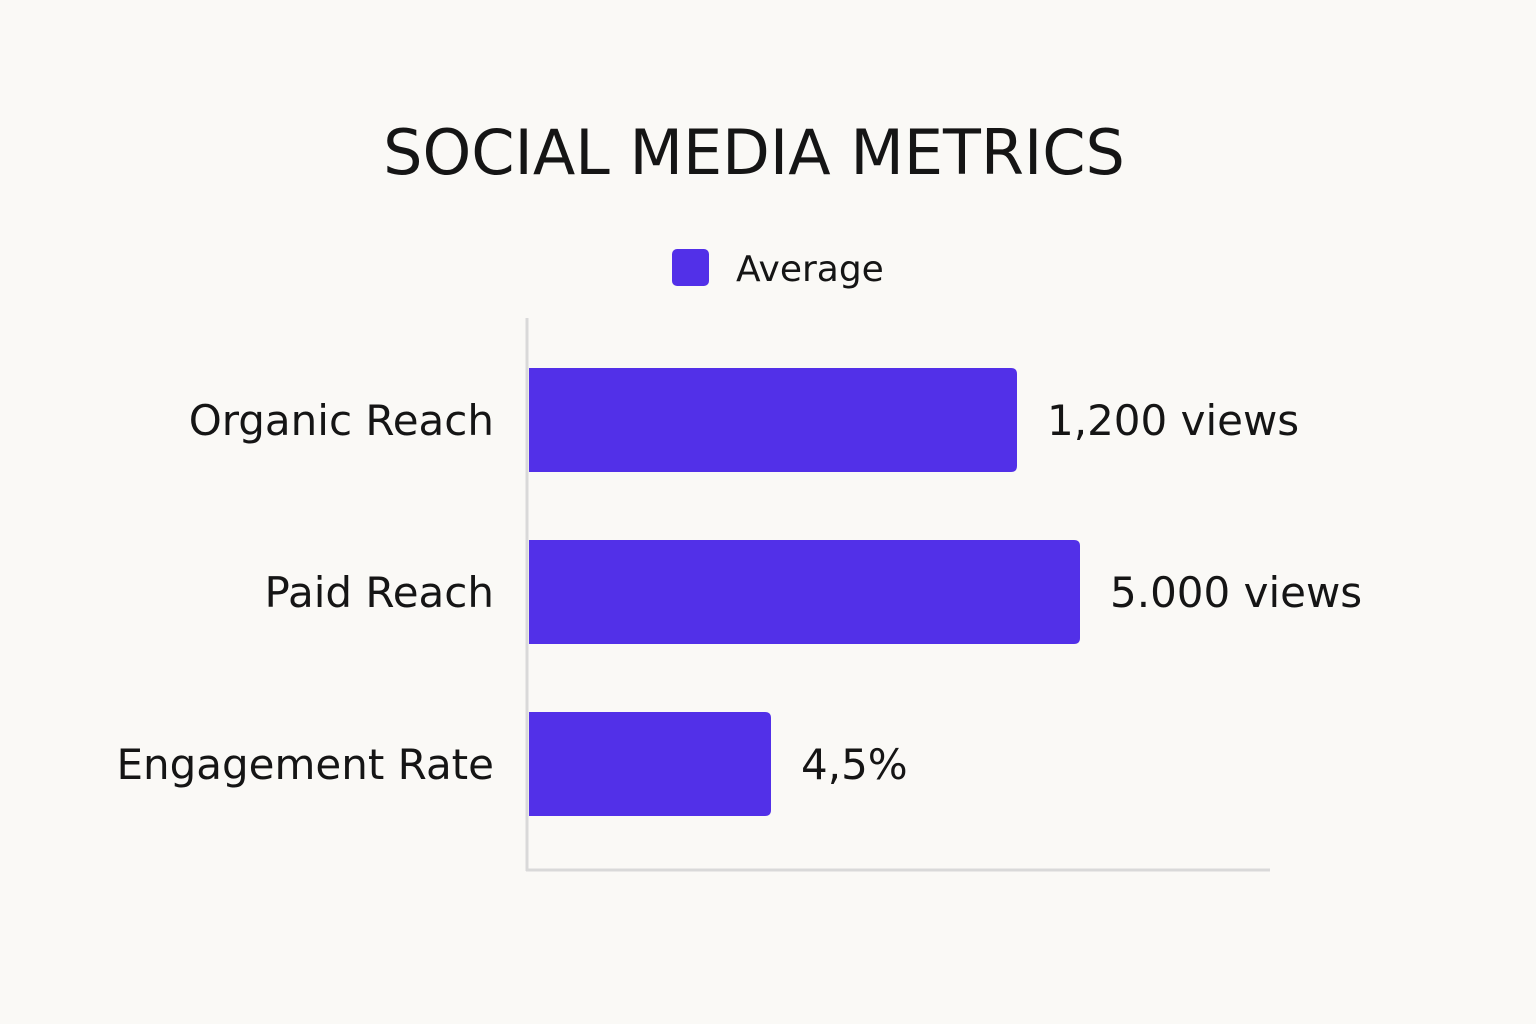 Image resolution: width=1536 pixels, height=1024 pixels. I want to click on legend-label-average: Average, so click(810, 269).